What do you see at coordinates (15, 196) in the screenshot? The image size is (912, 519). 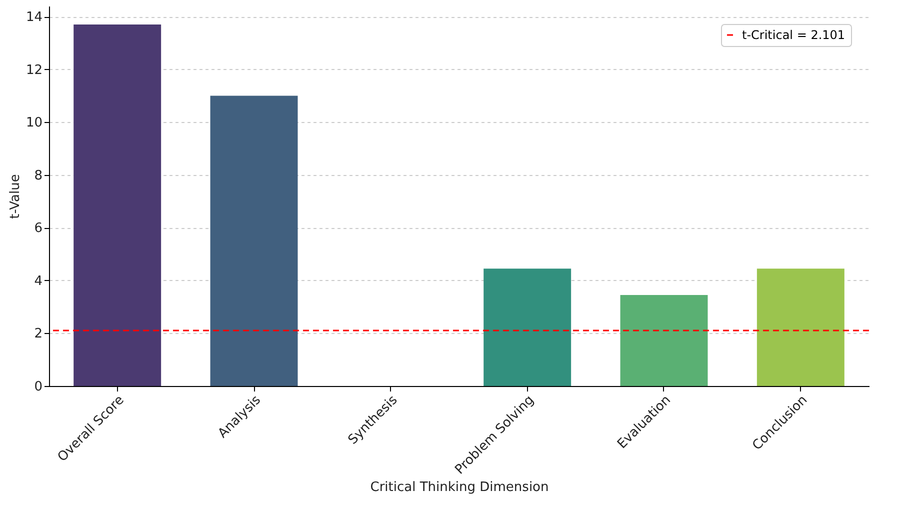 I see `y-axis-title: t-Value` at bounding box center [15, 196].